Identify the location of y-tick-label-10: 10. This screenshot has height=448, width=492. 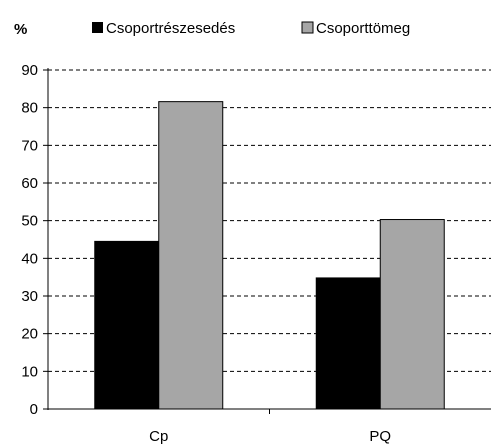
(29, 371).